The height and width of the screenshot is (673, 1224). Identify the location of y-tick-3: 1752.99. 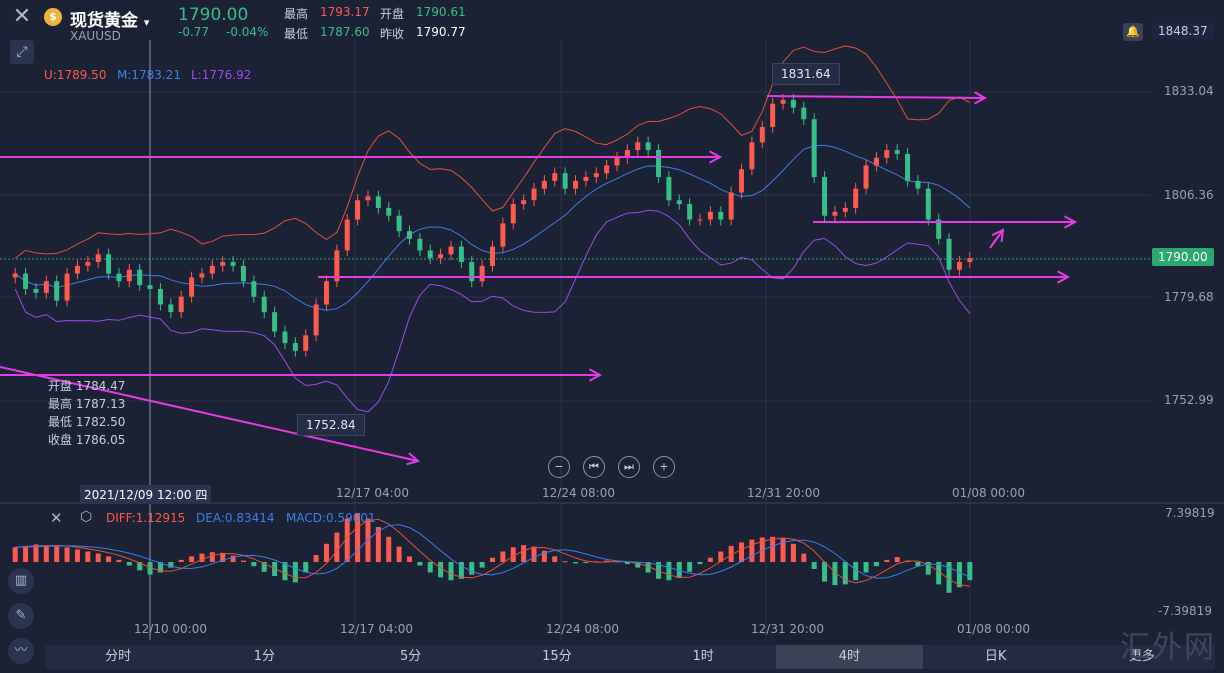
(1189, 400).